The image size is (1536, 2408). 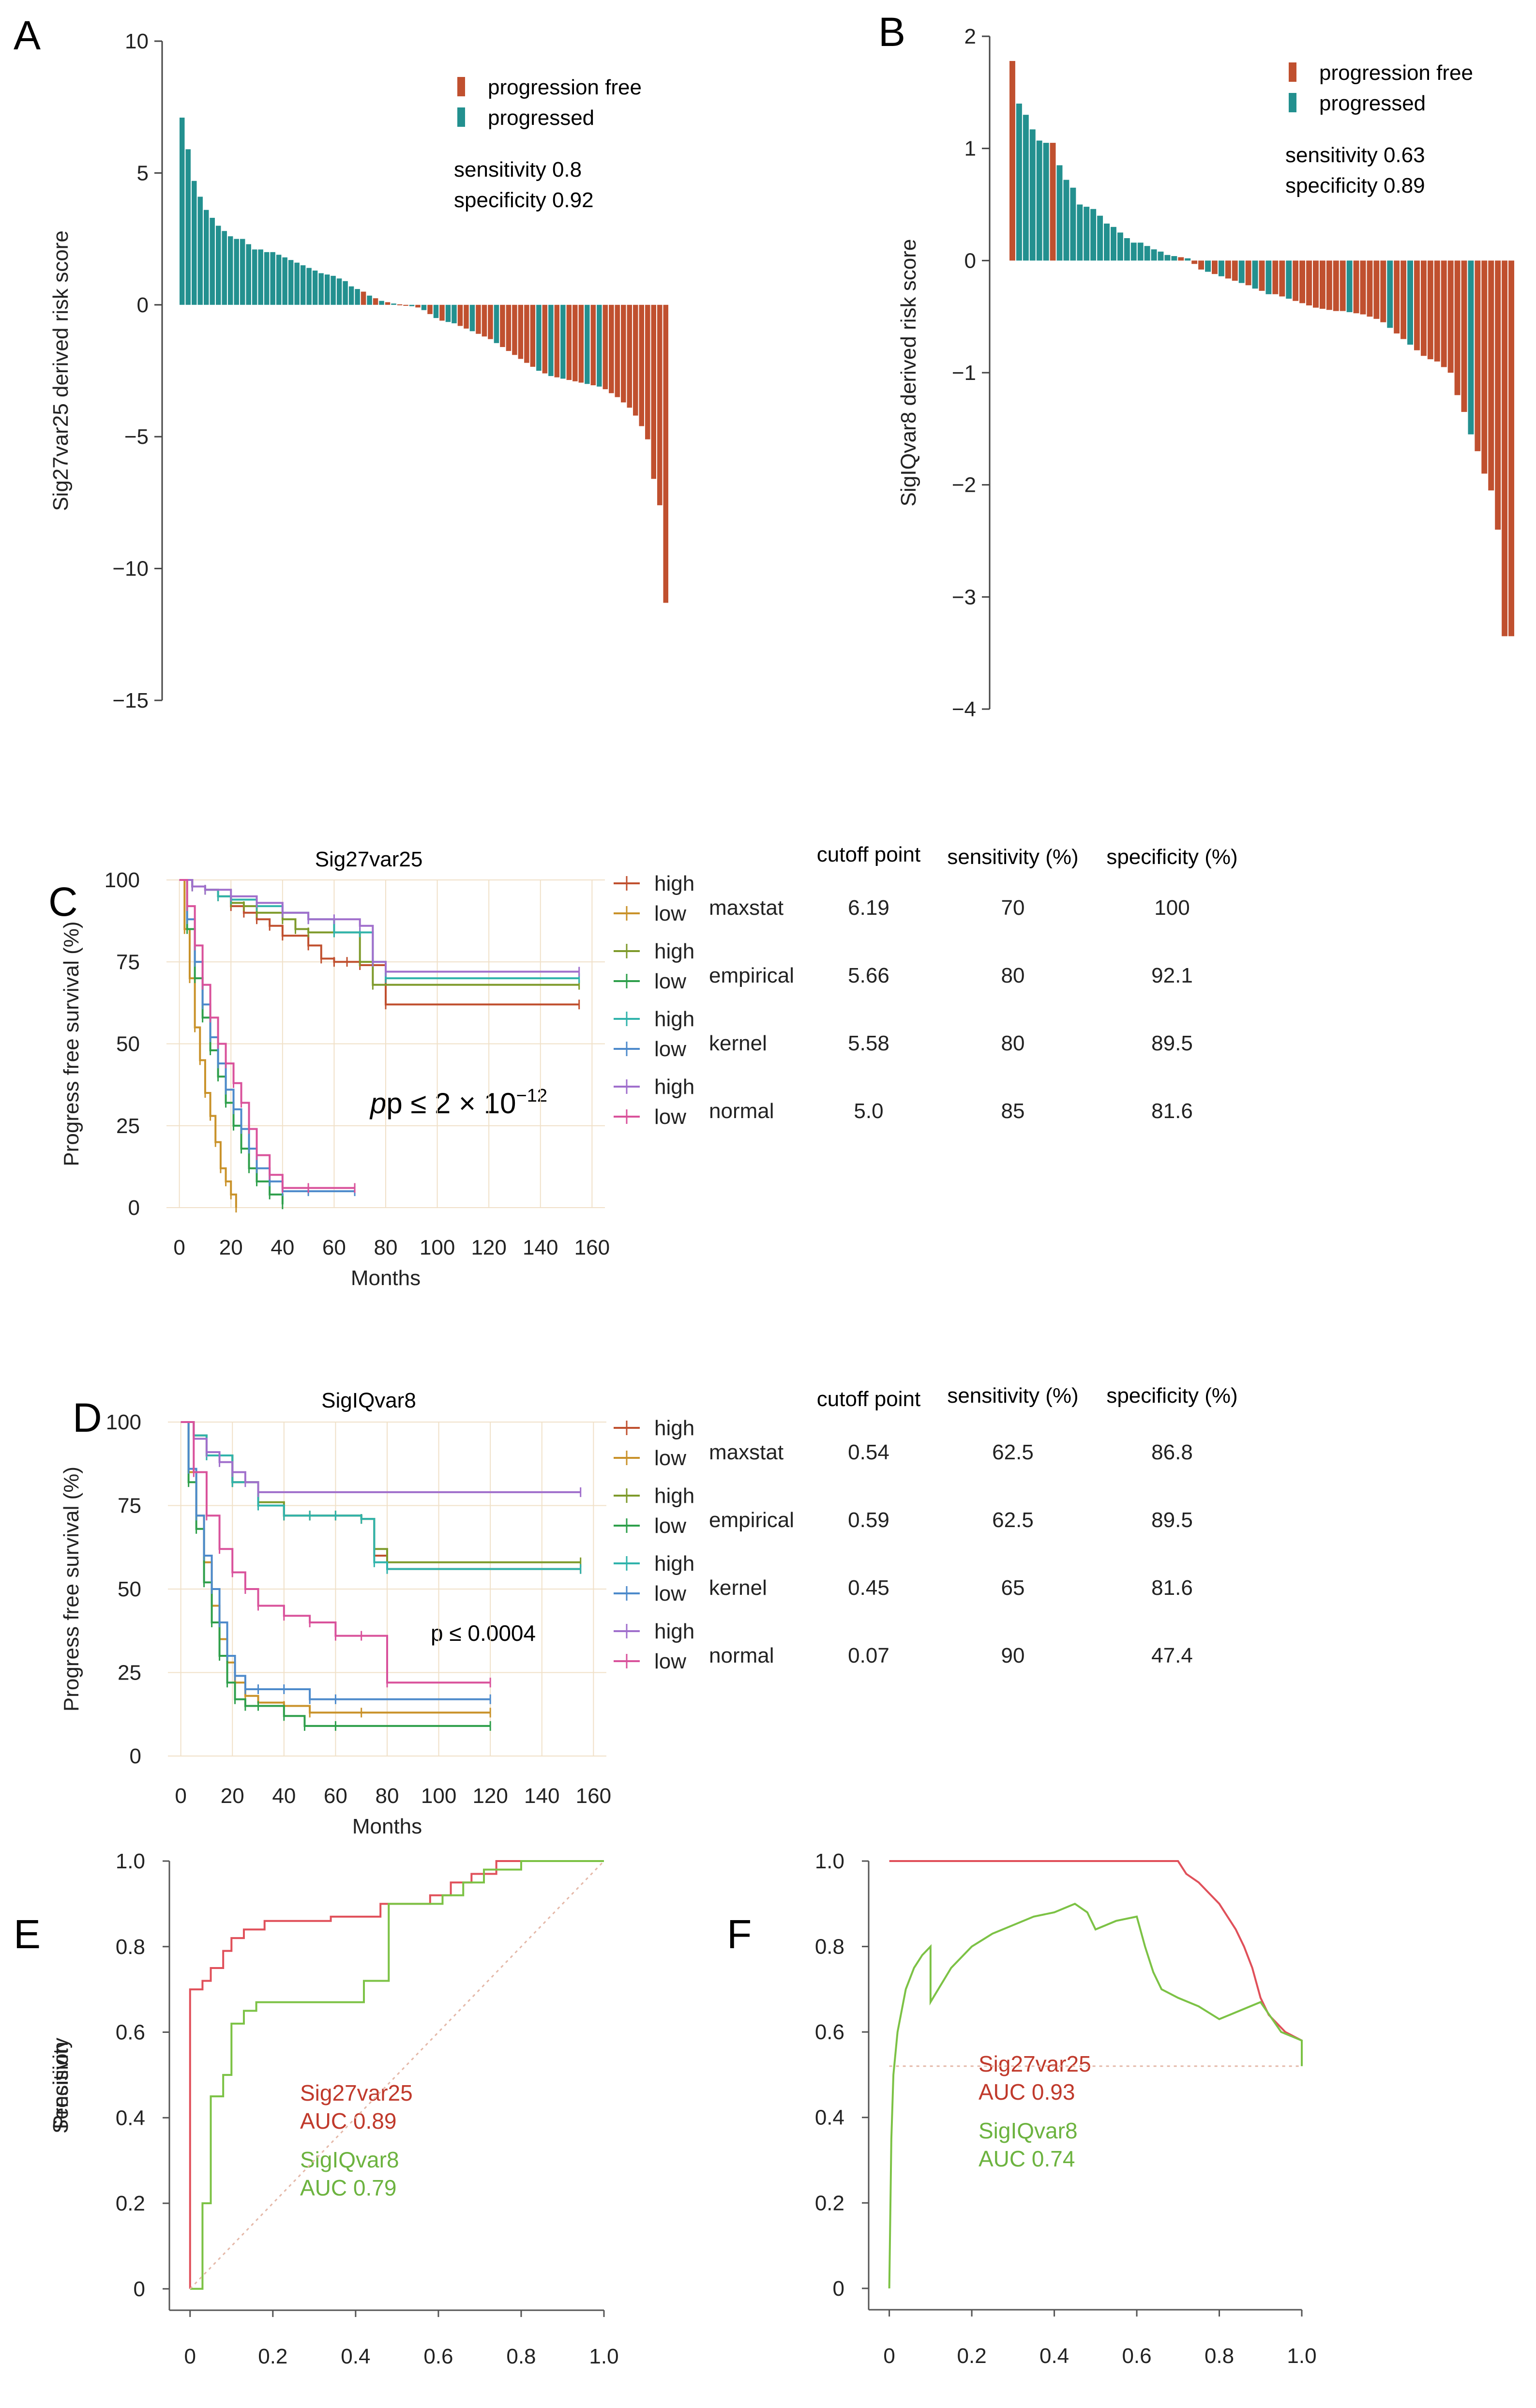 What do you see at coordinates (972, 2356) in the screenshot?
I see `panelF-x-tick-label: 0.2` at bounding box center [972, 2356].